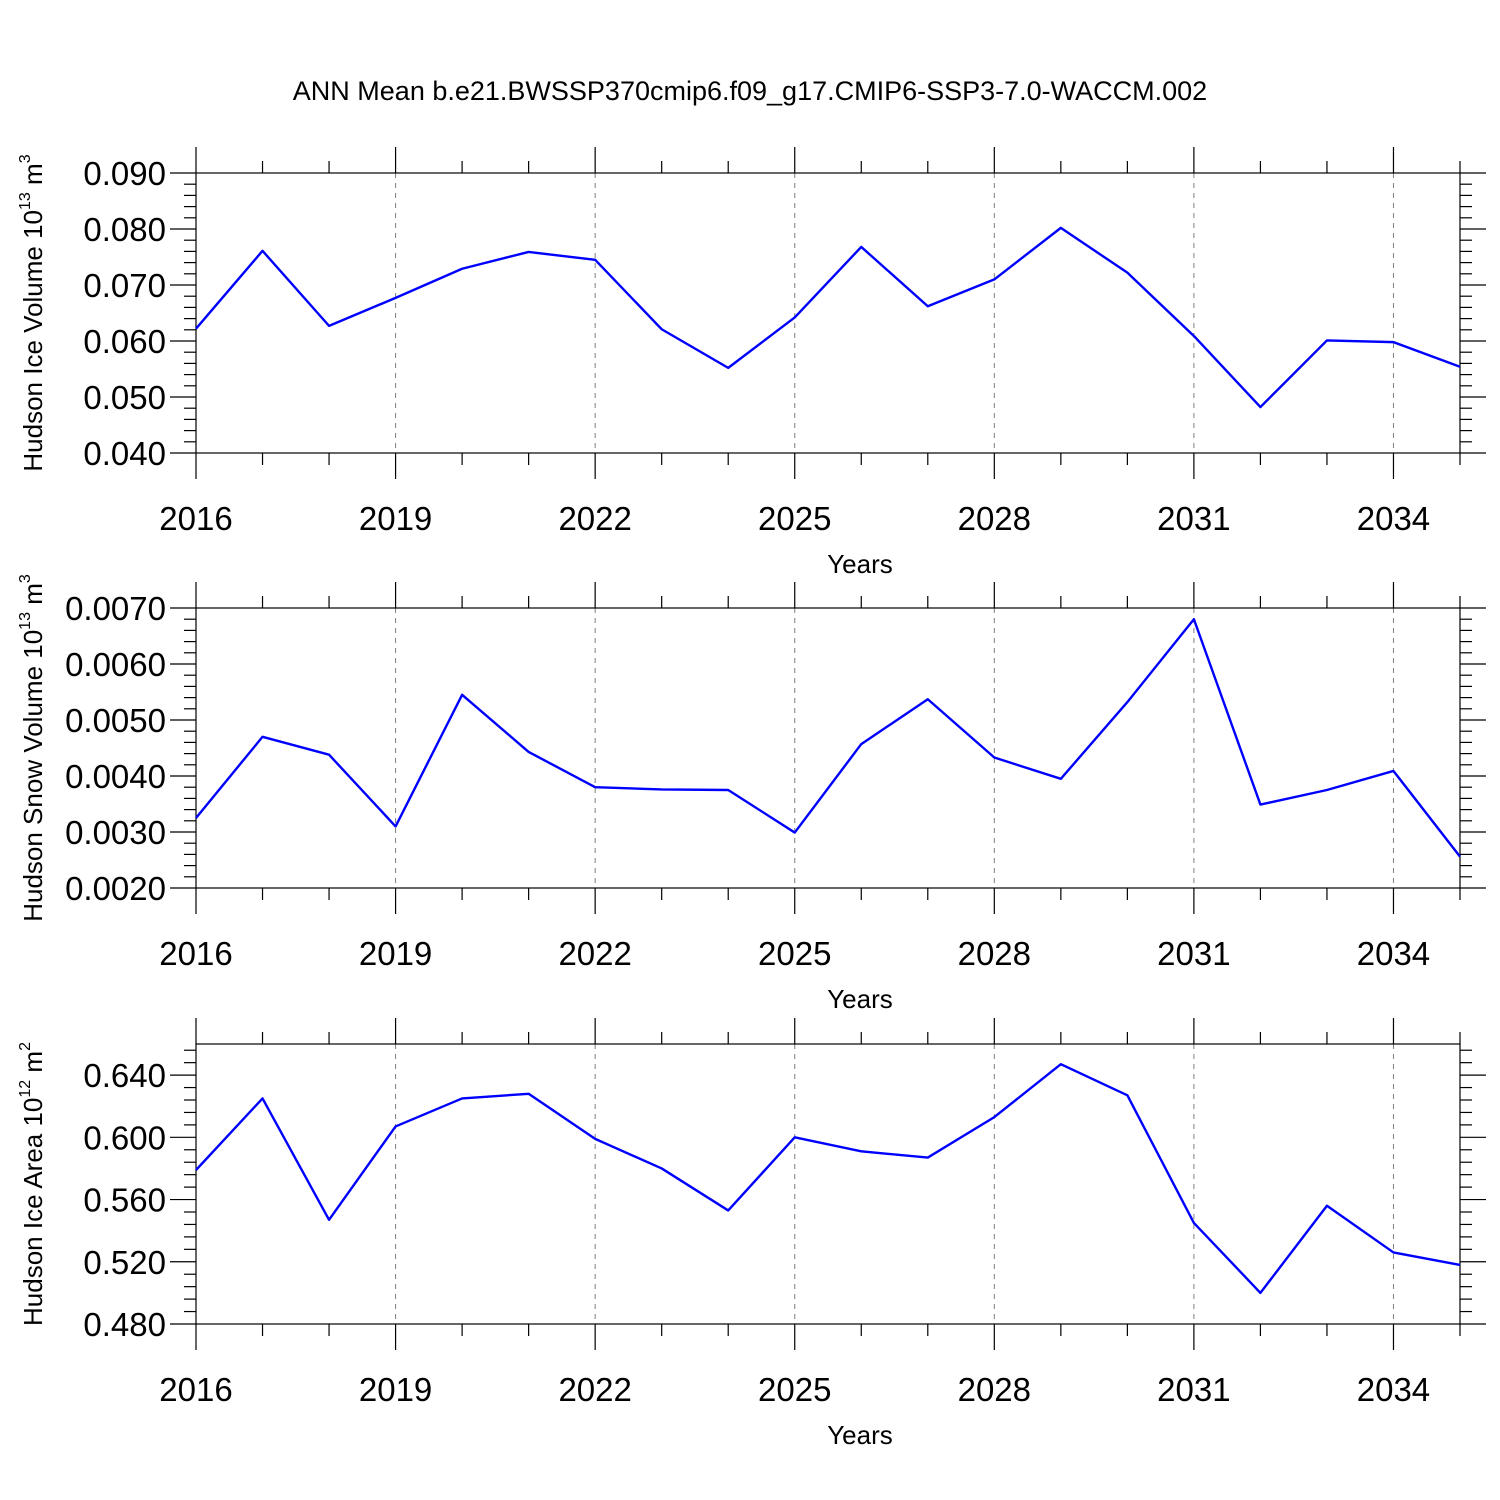 This screenshot has height=1500, width=1500. I want to click on y-tick-label: 0.050, so click(124, 397).